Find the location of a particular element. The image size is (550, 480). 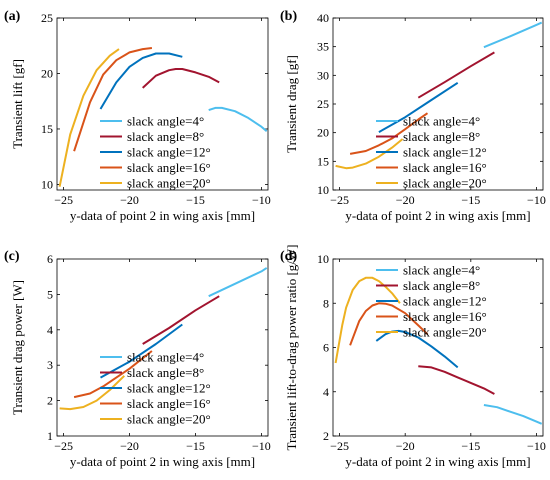

panel-label: (d) is located at coordinates (288, 256).